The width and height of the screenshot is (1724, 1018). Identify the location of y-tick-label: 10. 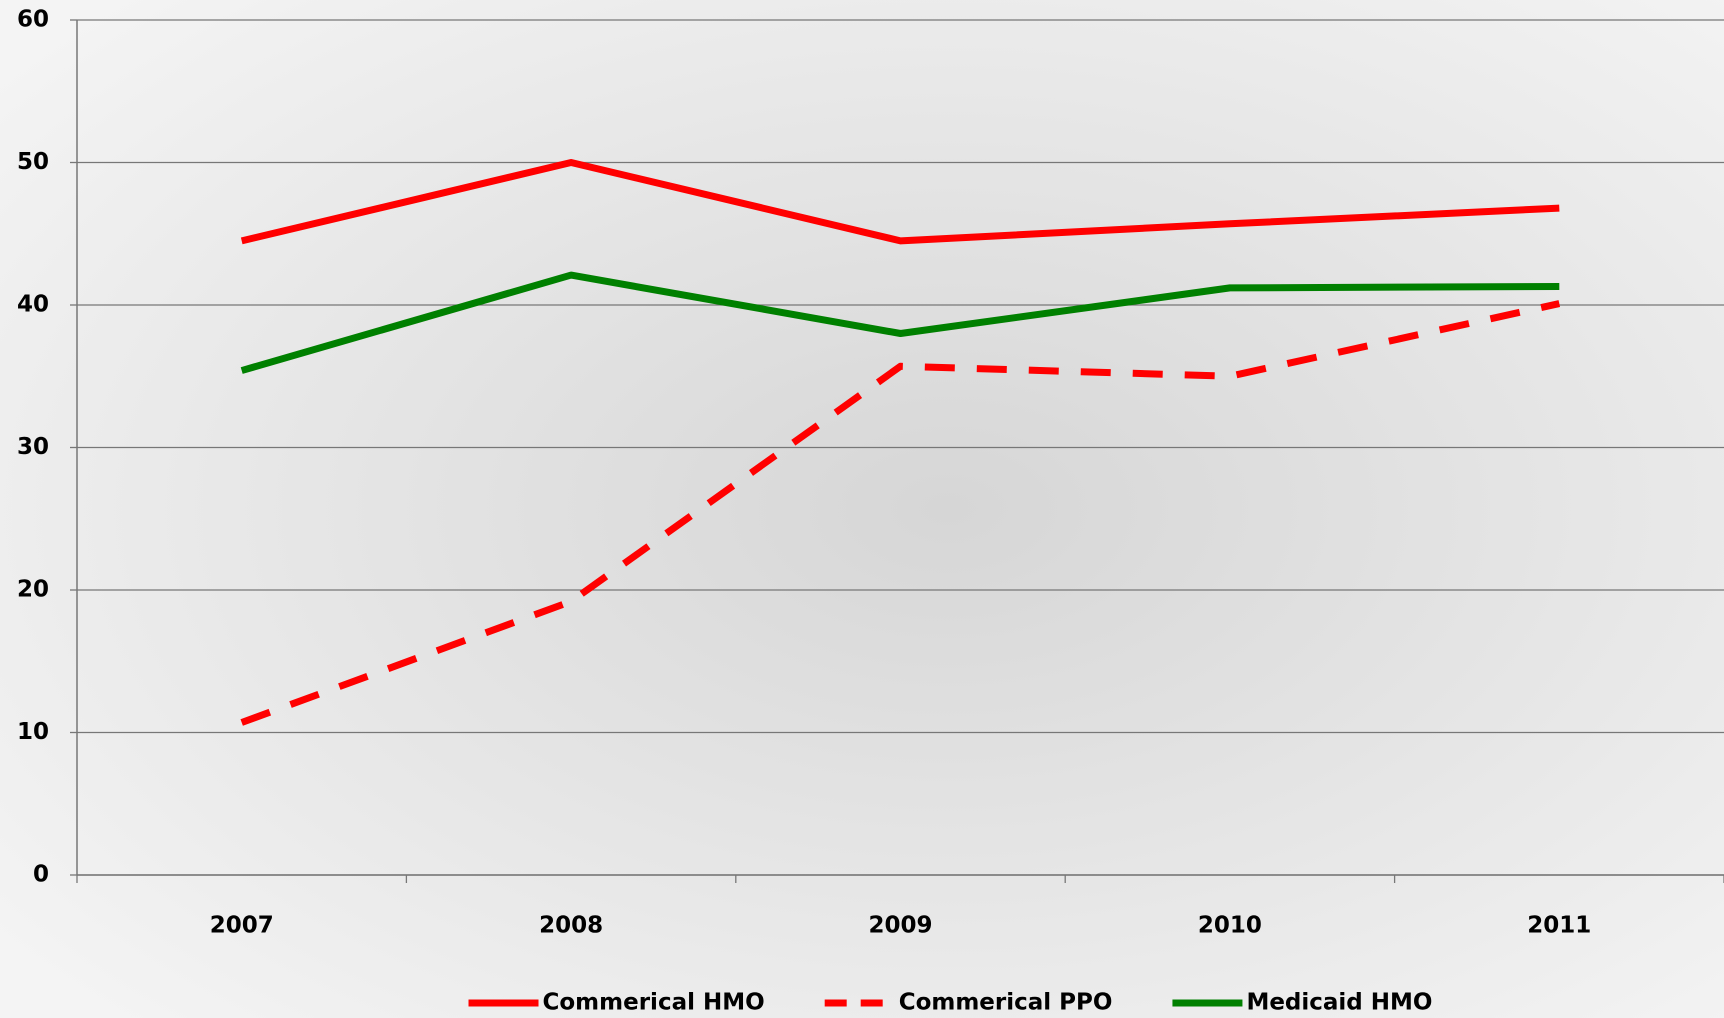
(33, 732).